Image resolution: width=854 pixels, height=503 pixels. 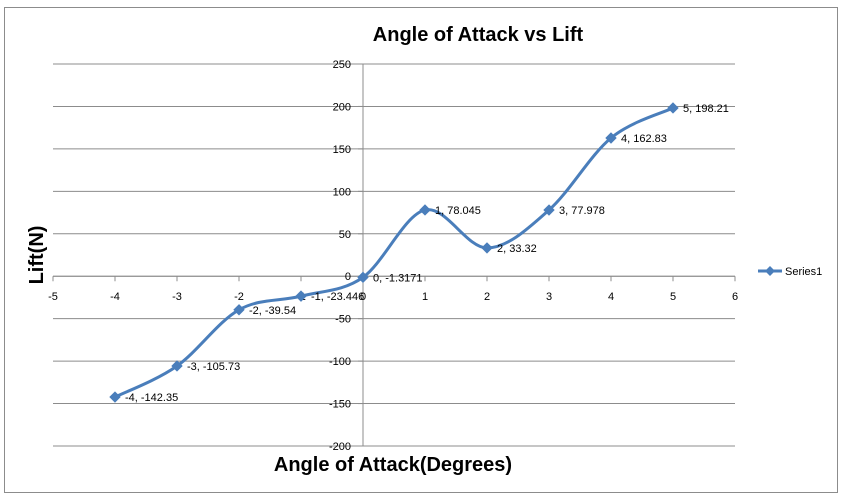 What do you see at coordinates (53, 297) in the screenshot?
I see `x-tick-label: -5` at bounding box center [53, 297].